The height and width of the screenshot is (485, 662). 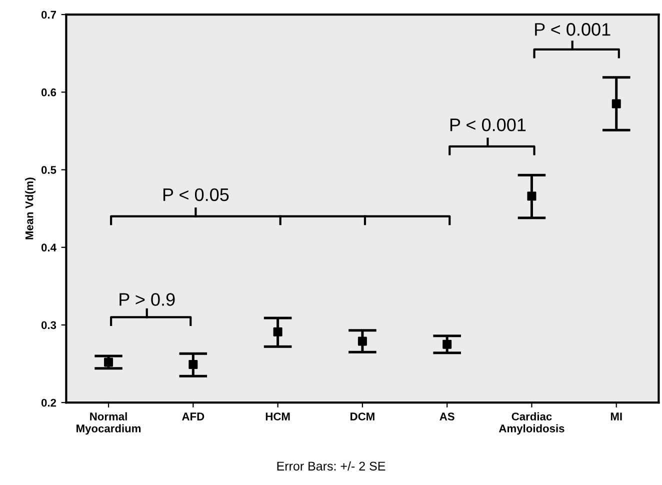 I want to click on y-tick-label: 0.4, so click(x=48, y=248).